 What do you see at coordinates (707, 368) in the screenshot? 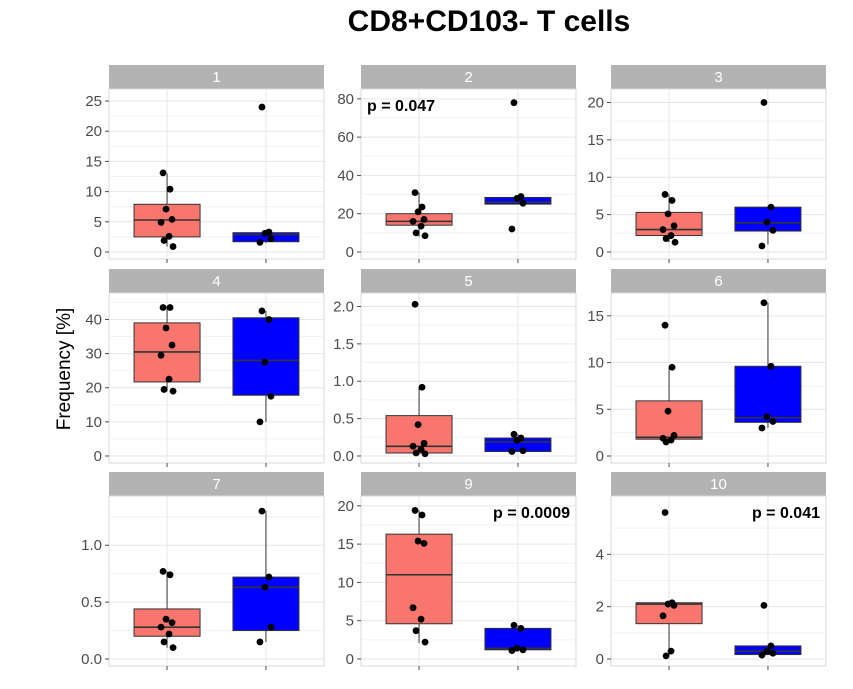
I see `panel-6: 6 0 5 10 15` at bounding box center [707, 368].